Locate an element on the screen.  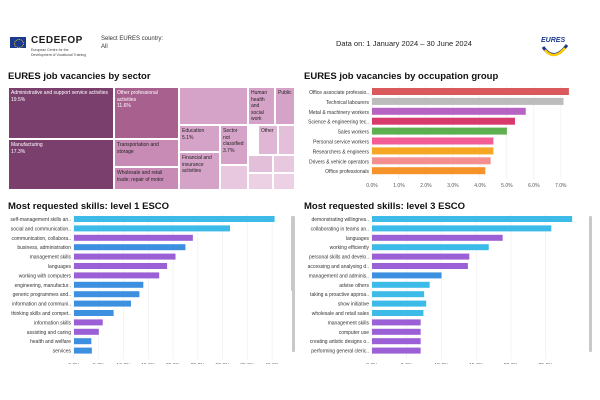
country-filter-label: Select EURES country: is located at coordinates (132, 39).